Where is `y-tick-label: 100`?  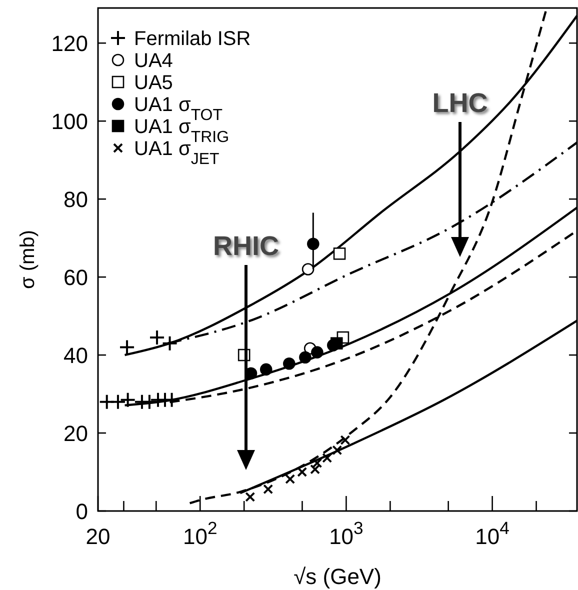 y-tick-label: 100 is located at coordinates (69, 121).